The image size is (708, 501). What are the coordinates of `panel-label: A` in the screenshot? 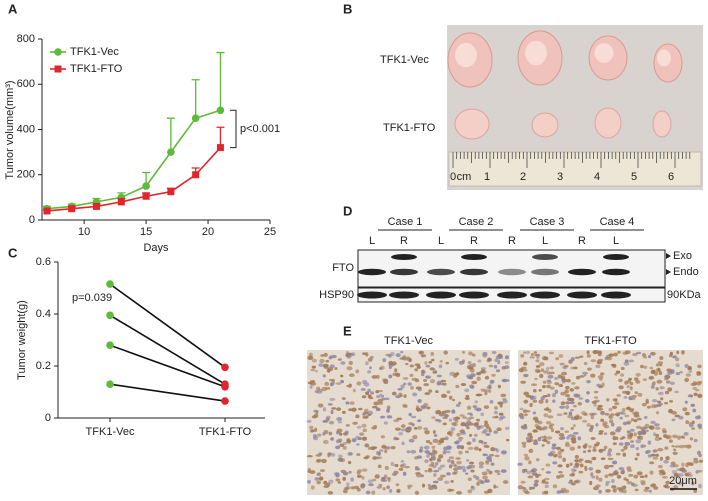 It's located at (13, 8).